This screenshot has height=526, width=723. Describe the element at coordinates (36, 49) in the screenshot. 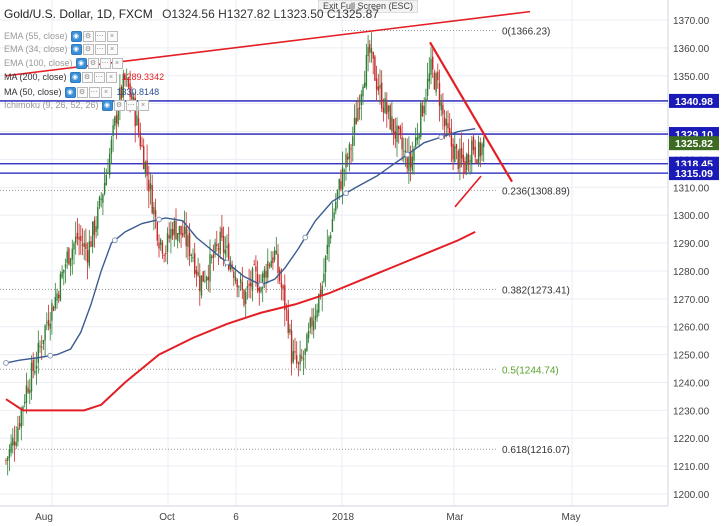

I see `indicator-label: EMA (34, close)` at that location.